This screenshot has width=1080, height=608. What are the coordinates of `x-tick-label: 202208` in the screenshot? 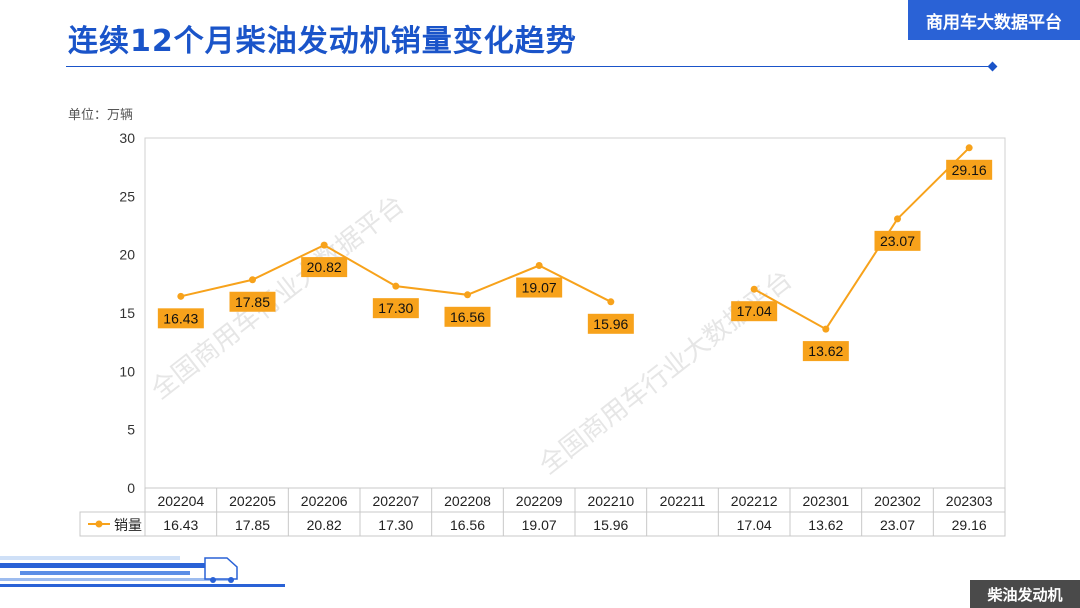 It's located at (467, 501).